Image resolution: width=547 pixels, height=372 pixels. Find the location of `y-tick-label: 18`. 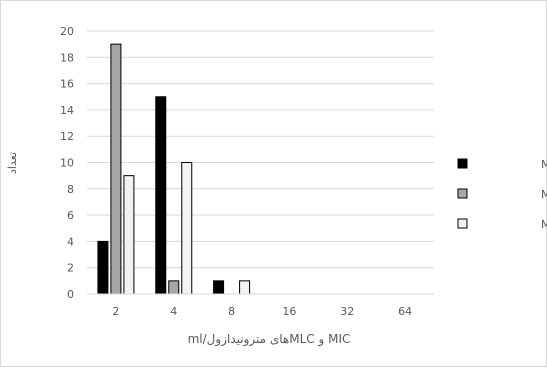

y-tick-label: 18 is located at coordinates (67, 57).